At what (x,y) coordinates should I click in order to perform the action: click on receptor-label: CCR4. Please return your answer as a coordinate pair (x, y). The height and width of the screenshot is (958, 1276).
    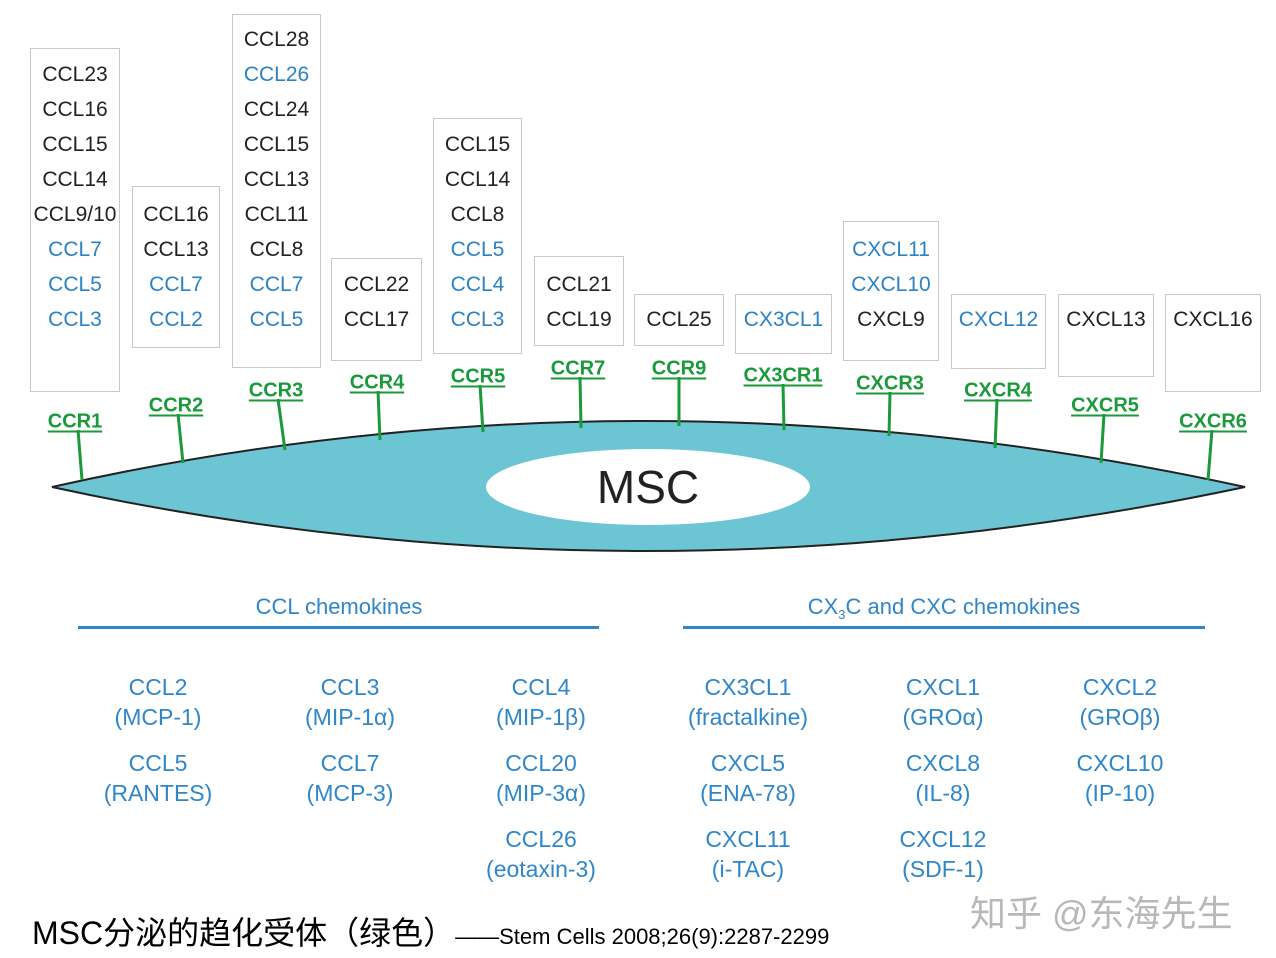
    Looking at the image, I should click on (377, 382).